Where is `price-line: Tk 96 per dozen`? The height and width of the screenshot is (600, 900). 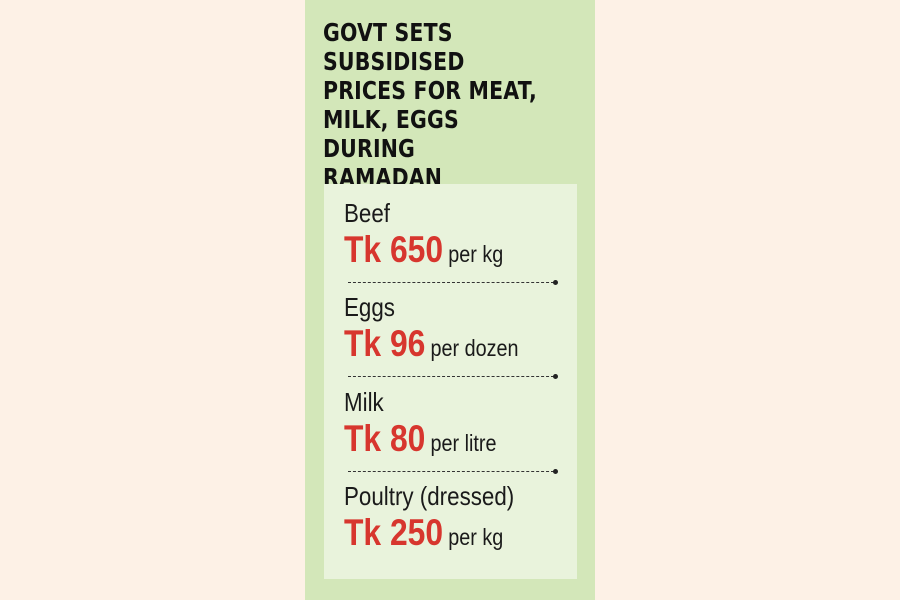
price-line: Tk 96 per dozen is located at coordinates (434, 344).